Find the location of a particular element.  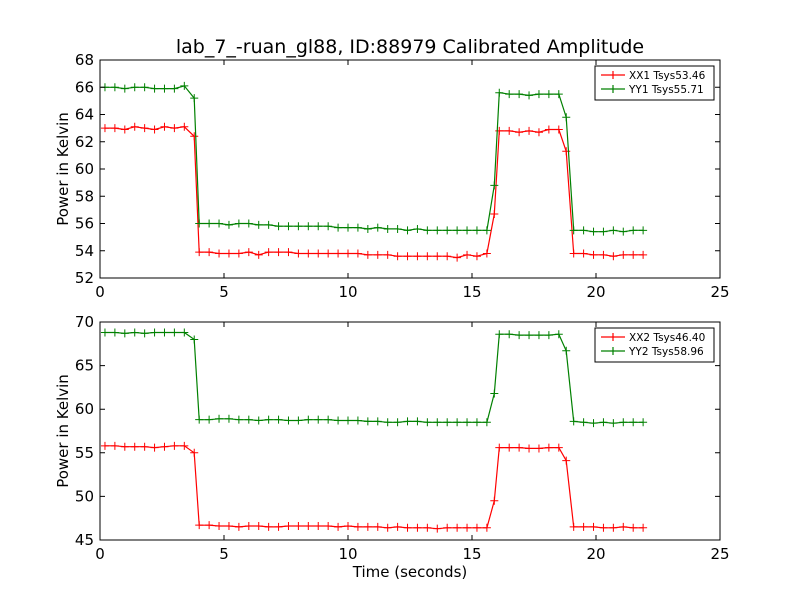

x-axis-label: Time (seconds) is located at coordinates (410, 572).